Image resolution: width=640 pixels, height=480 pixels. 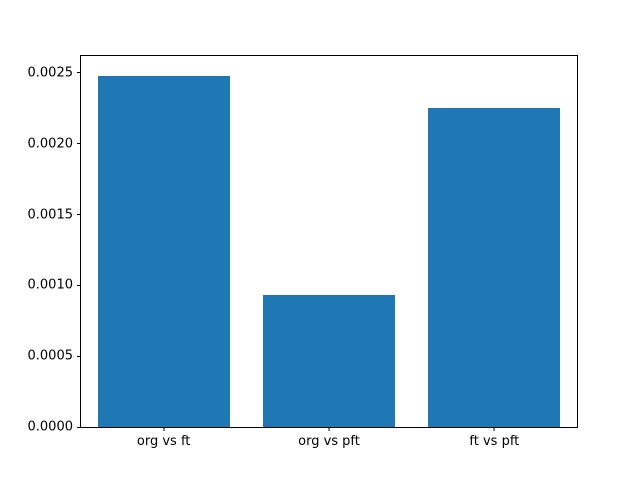 What do you see at coordinates (329, 361) in the screenshot?
I see `bar-org-vs-pft` at bounding box center [329, 361].